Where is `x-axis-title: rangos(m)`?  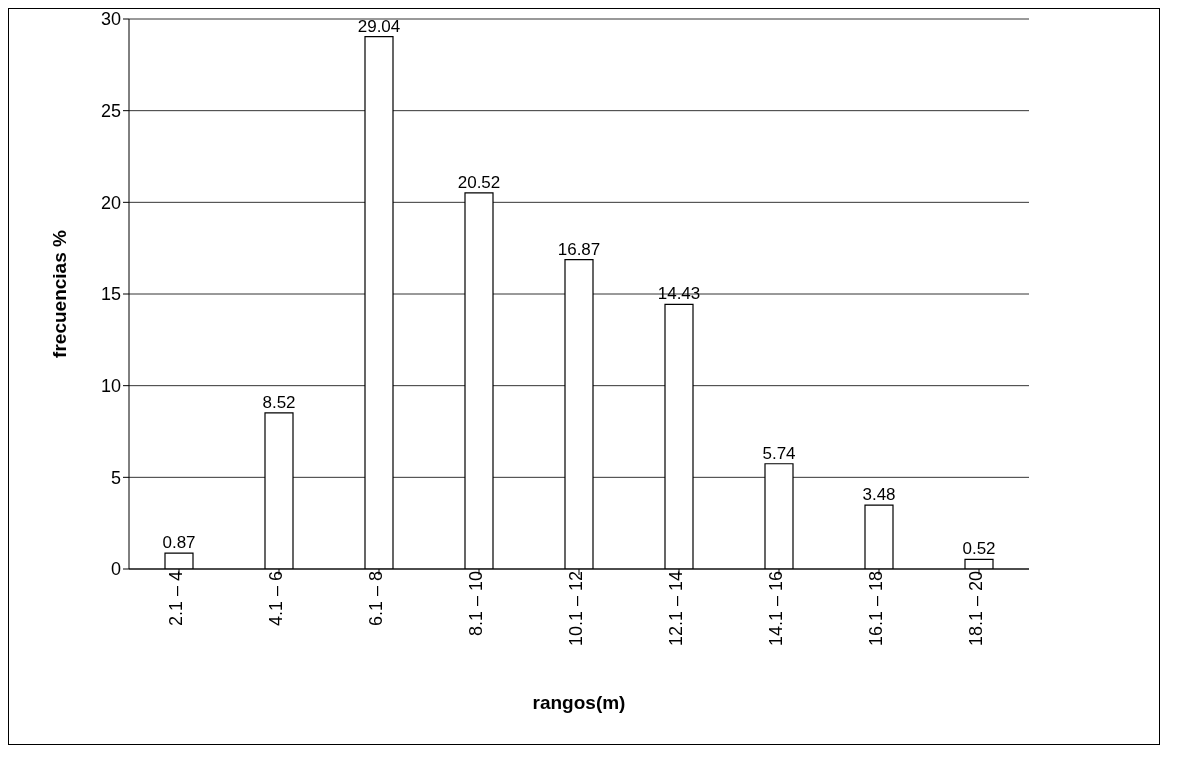 x-axis-title: rangos(m) is located at coordinates (579, 702).